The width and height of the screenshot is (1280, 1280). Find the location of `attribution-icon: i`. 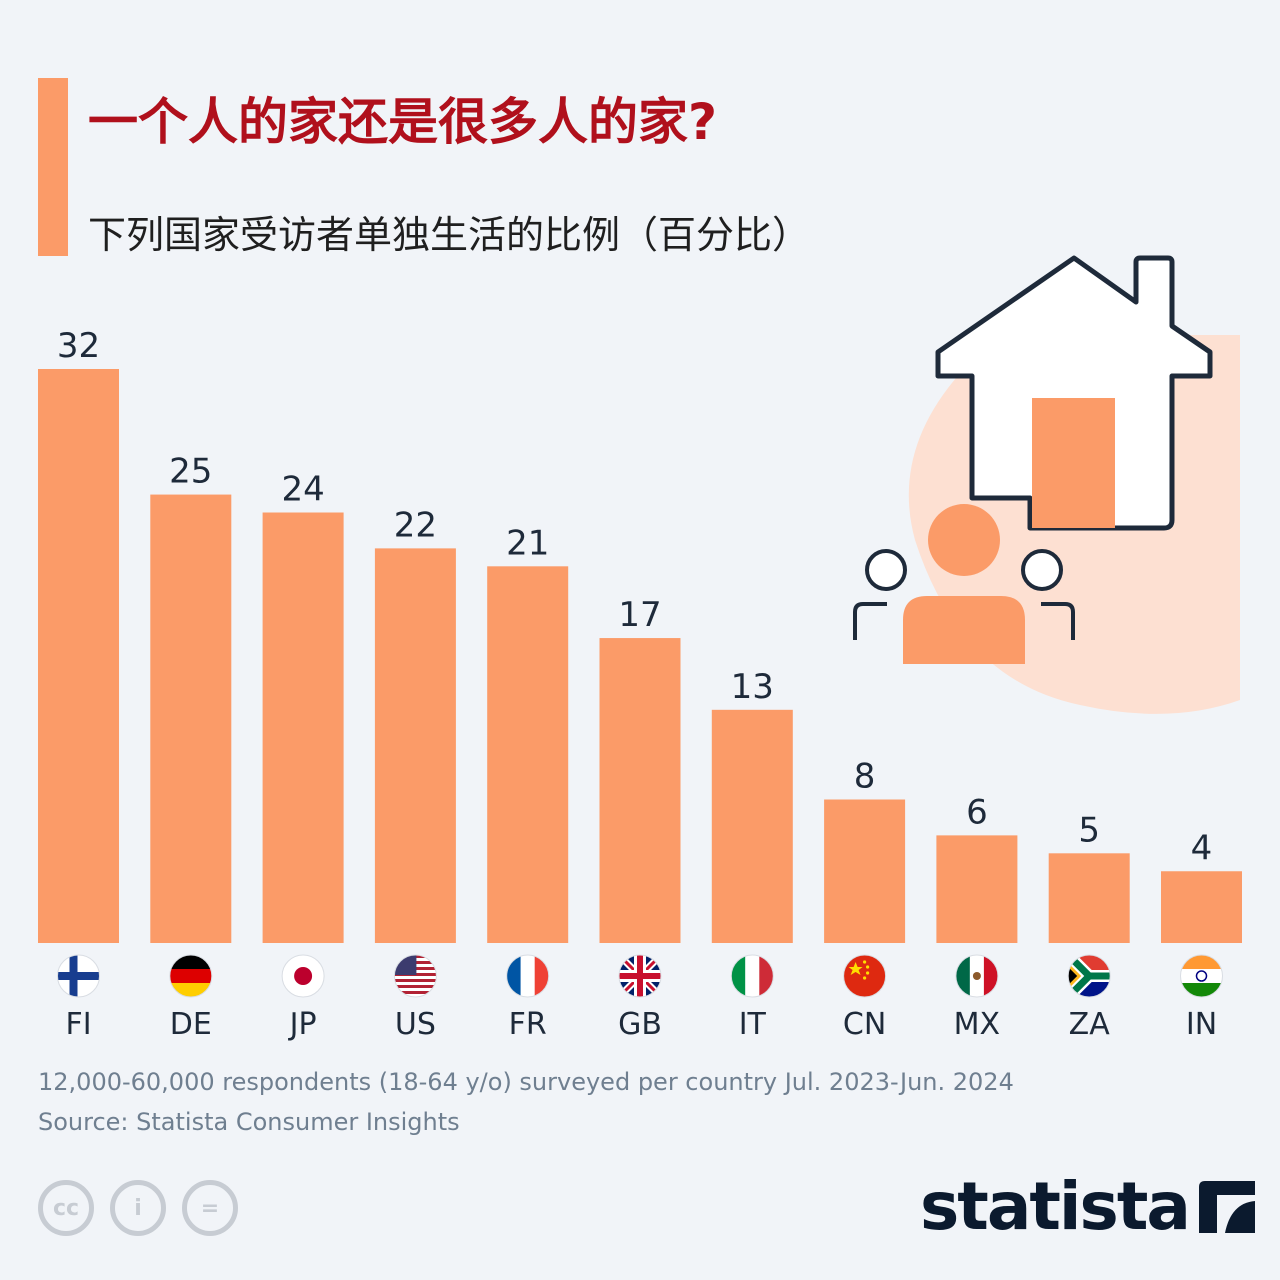

attribution-icon: i is located at coordinates (138, 1208).